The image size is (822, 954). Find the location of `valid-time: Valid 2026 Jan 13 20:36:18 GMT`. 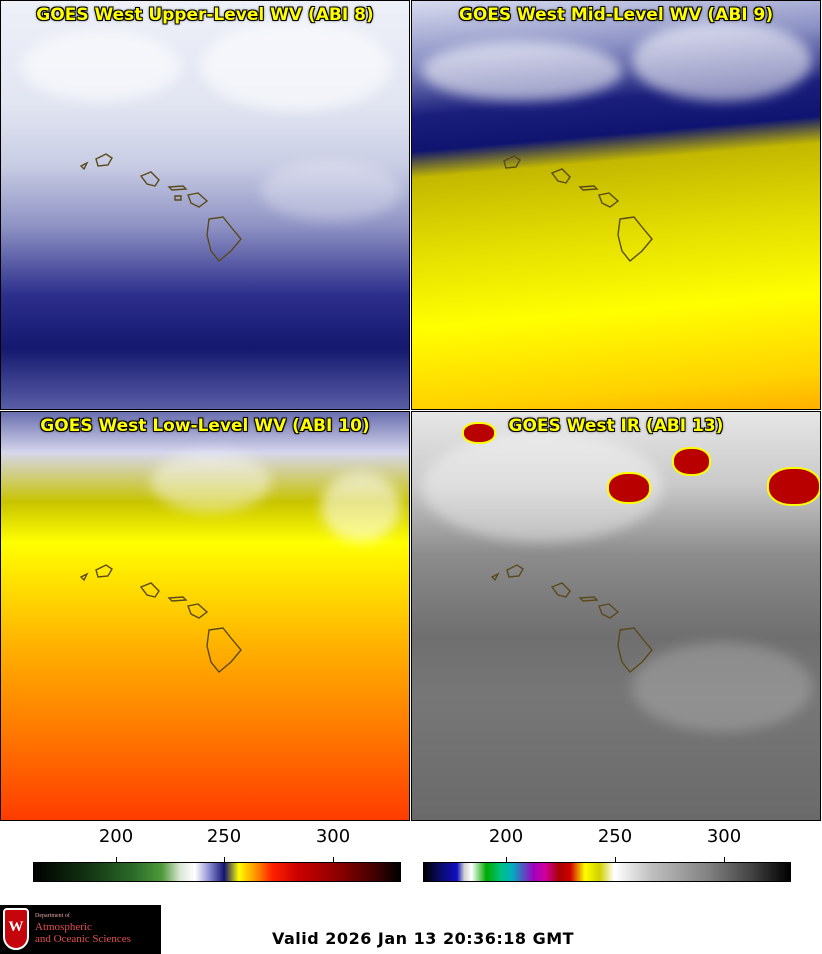

valid-time: Valid 2026 Jan 13 20:36:18 GMT is located at coordinates (423, 938).